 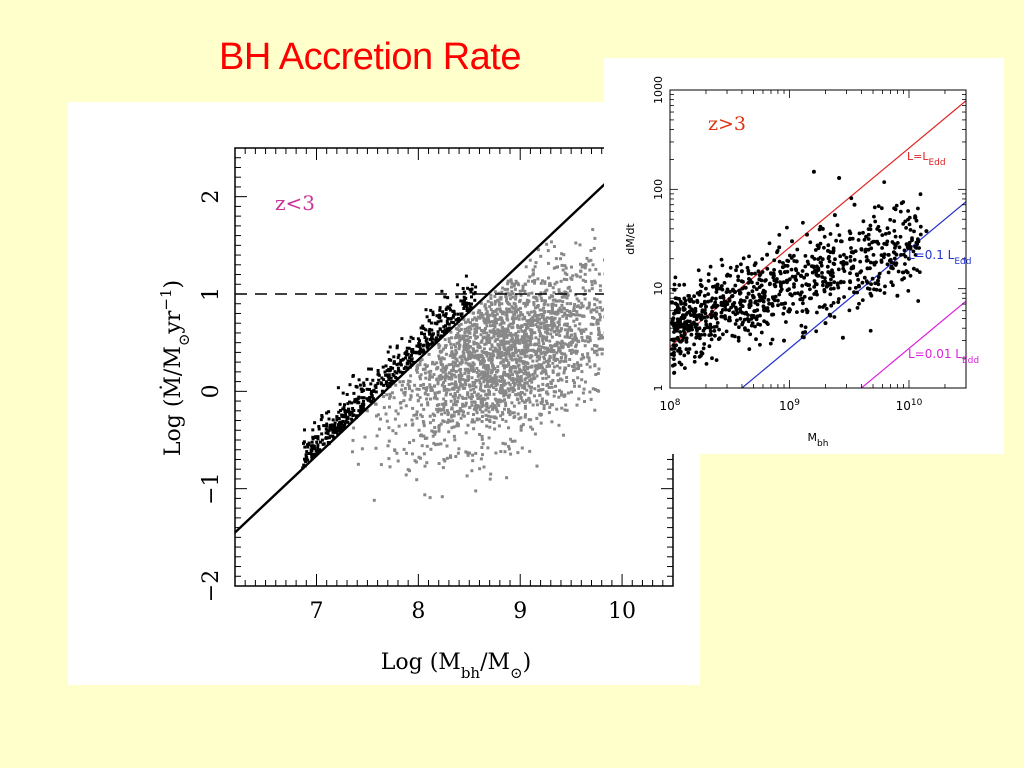 I want to click on right-y-axis-label: dM/dt, so click(x=630, y=239).